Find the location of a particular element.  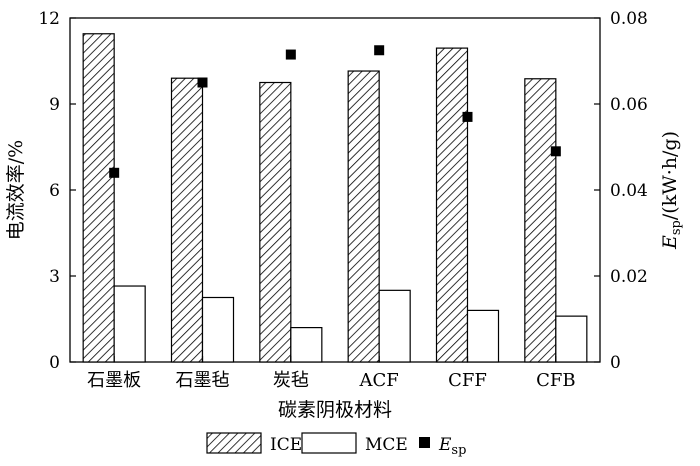

y-axis-right-unit: /(kW·h/g) is located at coordinates (670, 175).